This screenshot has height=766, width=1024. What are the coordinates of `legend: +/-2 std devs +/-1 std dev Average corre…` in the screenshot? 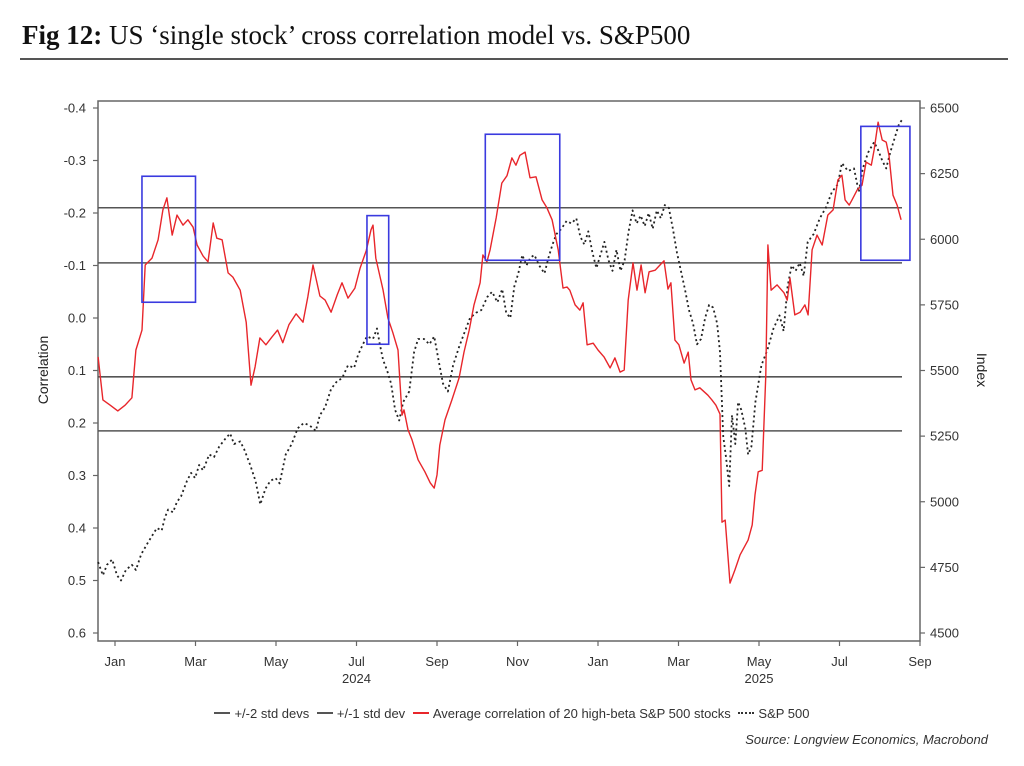 It's located at (512, 711).